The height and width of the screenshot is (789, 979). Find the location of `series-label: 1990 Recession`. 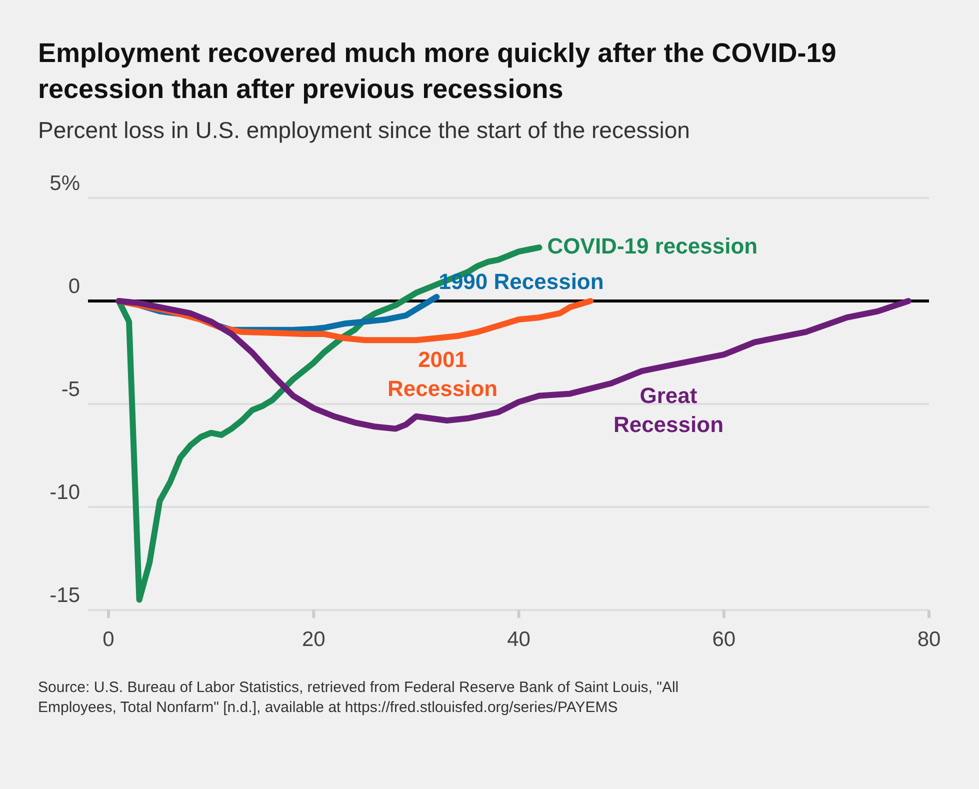

series-label: 1990 Recession is located at coordinates (521, 281).